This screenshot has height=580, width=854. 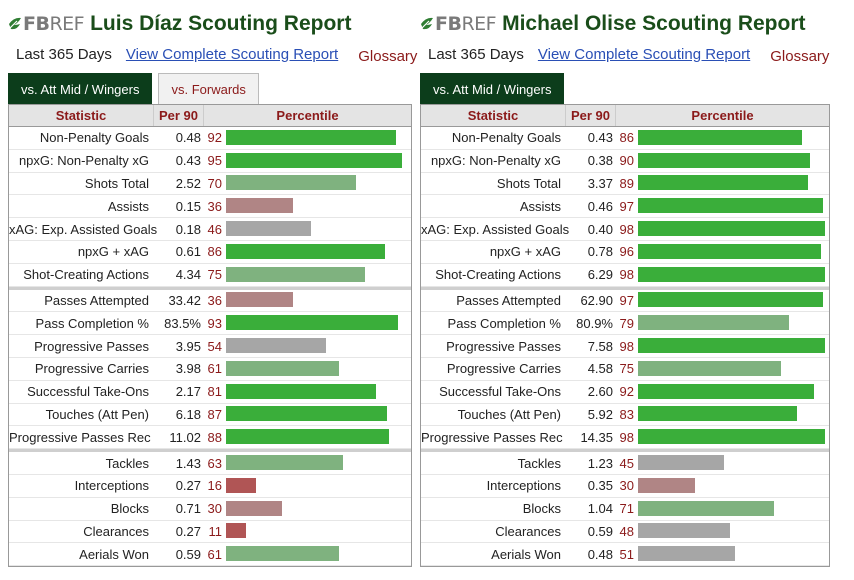 What do you see at coordinates (214, 509) in the screenshot?
I see `percentile-value: 30` at bounding box center [214, 509].